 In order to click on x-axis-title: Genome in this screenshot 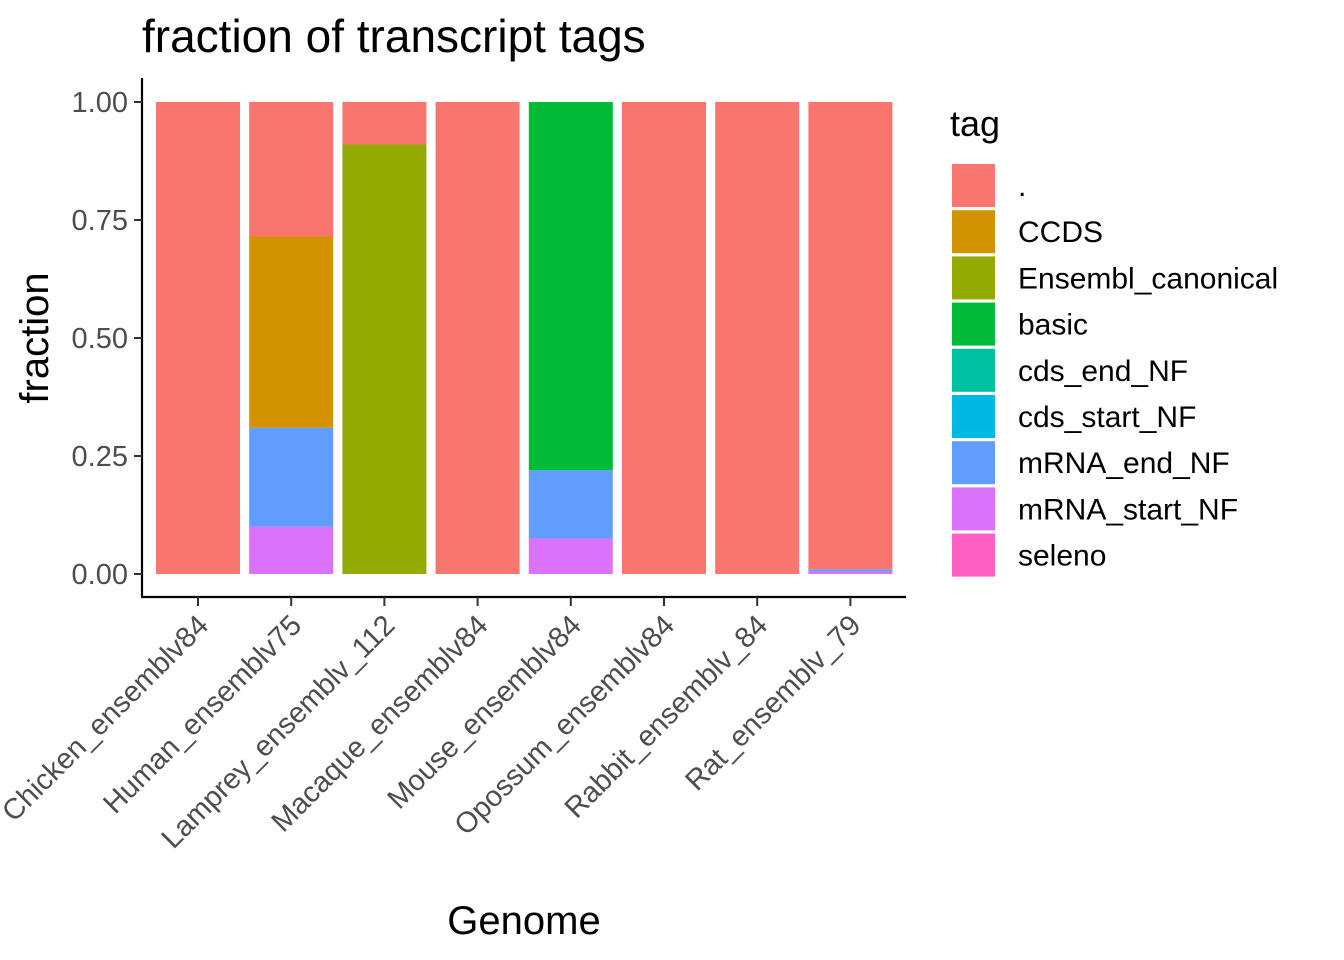, I will do `click(523, 921)`.